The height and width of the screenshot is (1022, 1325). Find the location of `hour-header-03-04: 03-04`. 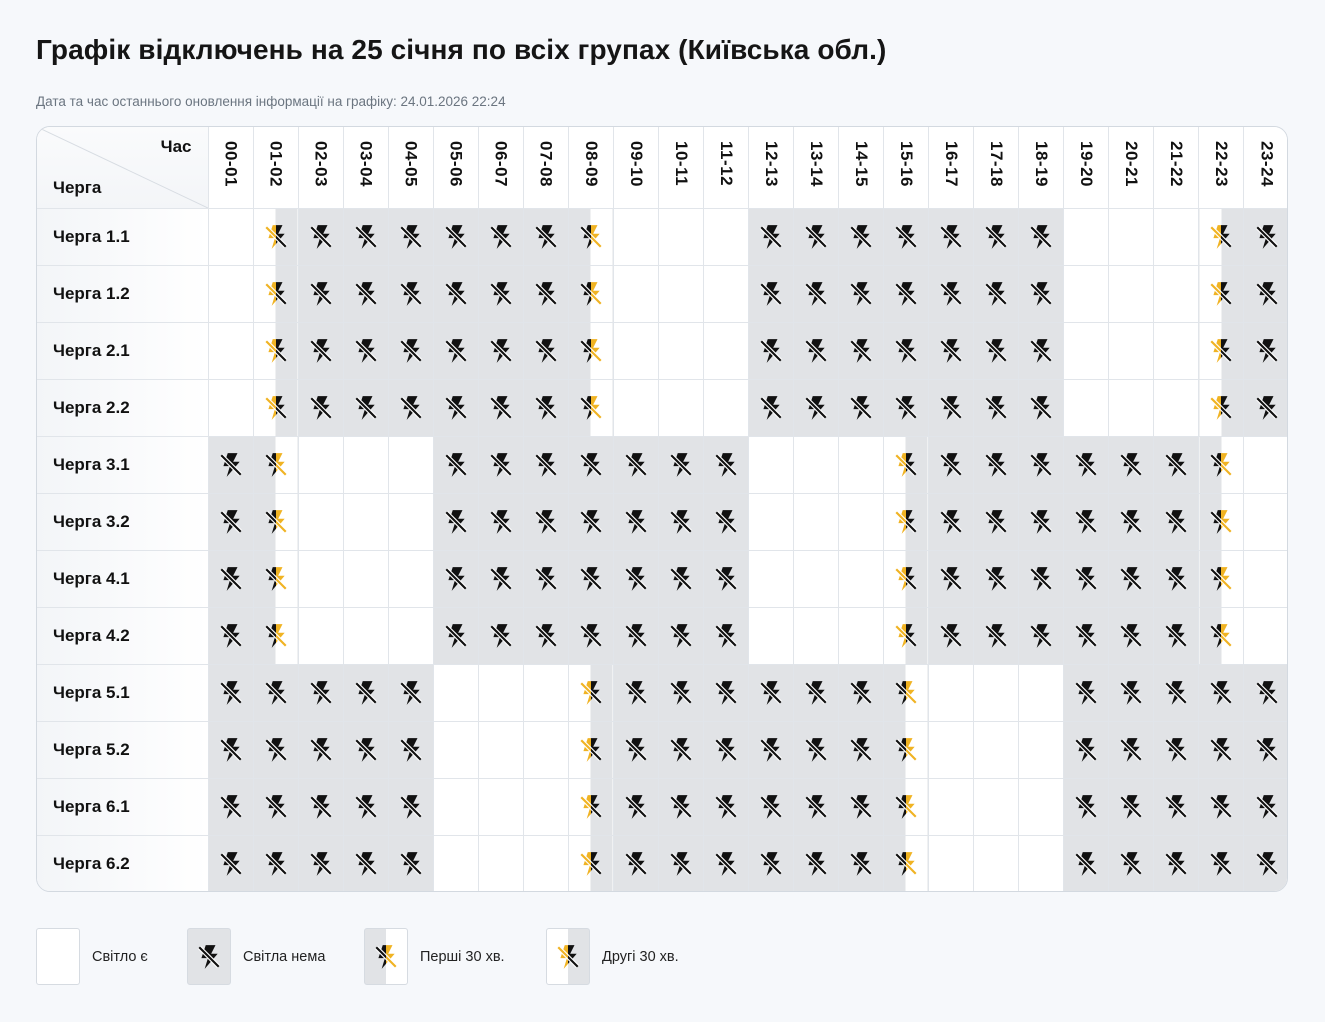

hour-header-03-04: 03-04 is located at coordinates (365, 168).